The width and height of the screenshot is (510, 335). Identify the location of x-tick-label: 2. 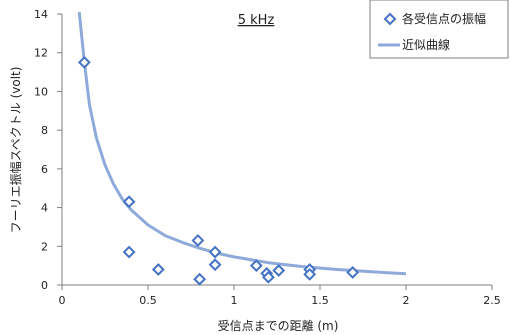
(406, 300).